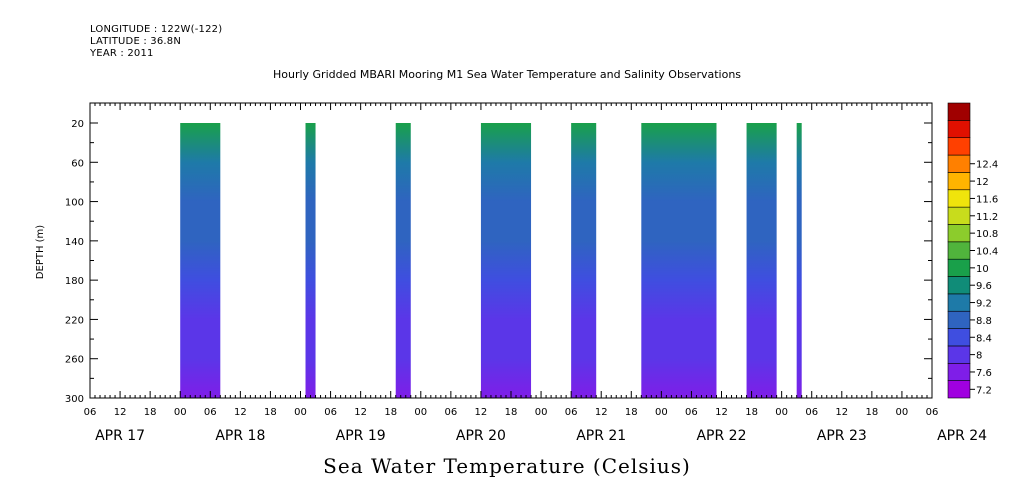 This screenshot has height=504, width=1009. Describe the element at coordinates (40, 252) in the screenshot. I see `y-axis-label: DEPTH (m)` at that location.